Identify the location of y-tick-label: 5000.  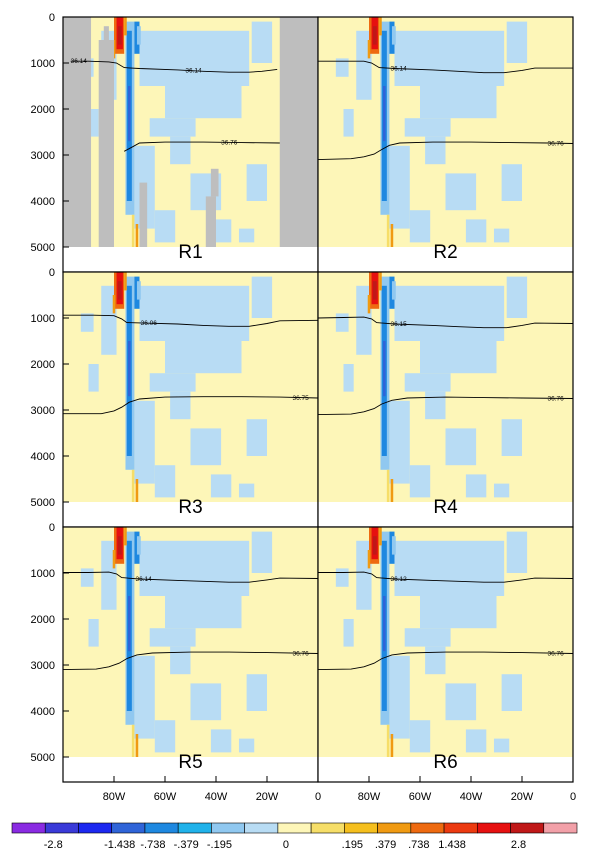
(43, 758).